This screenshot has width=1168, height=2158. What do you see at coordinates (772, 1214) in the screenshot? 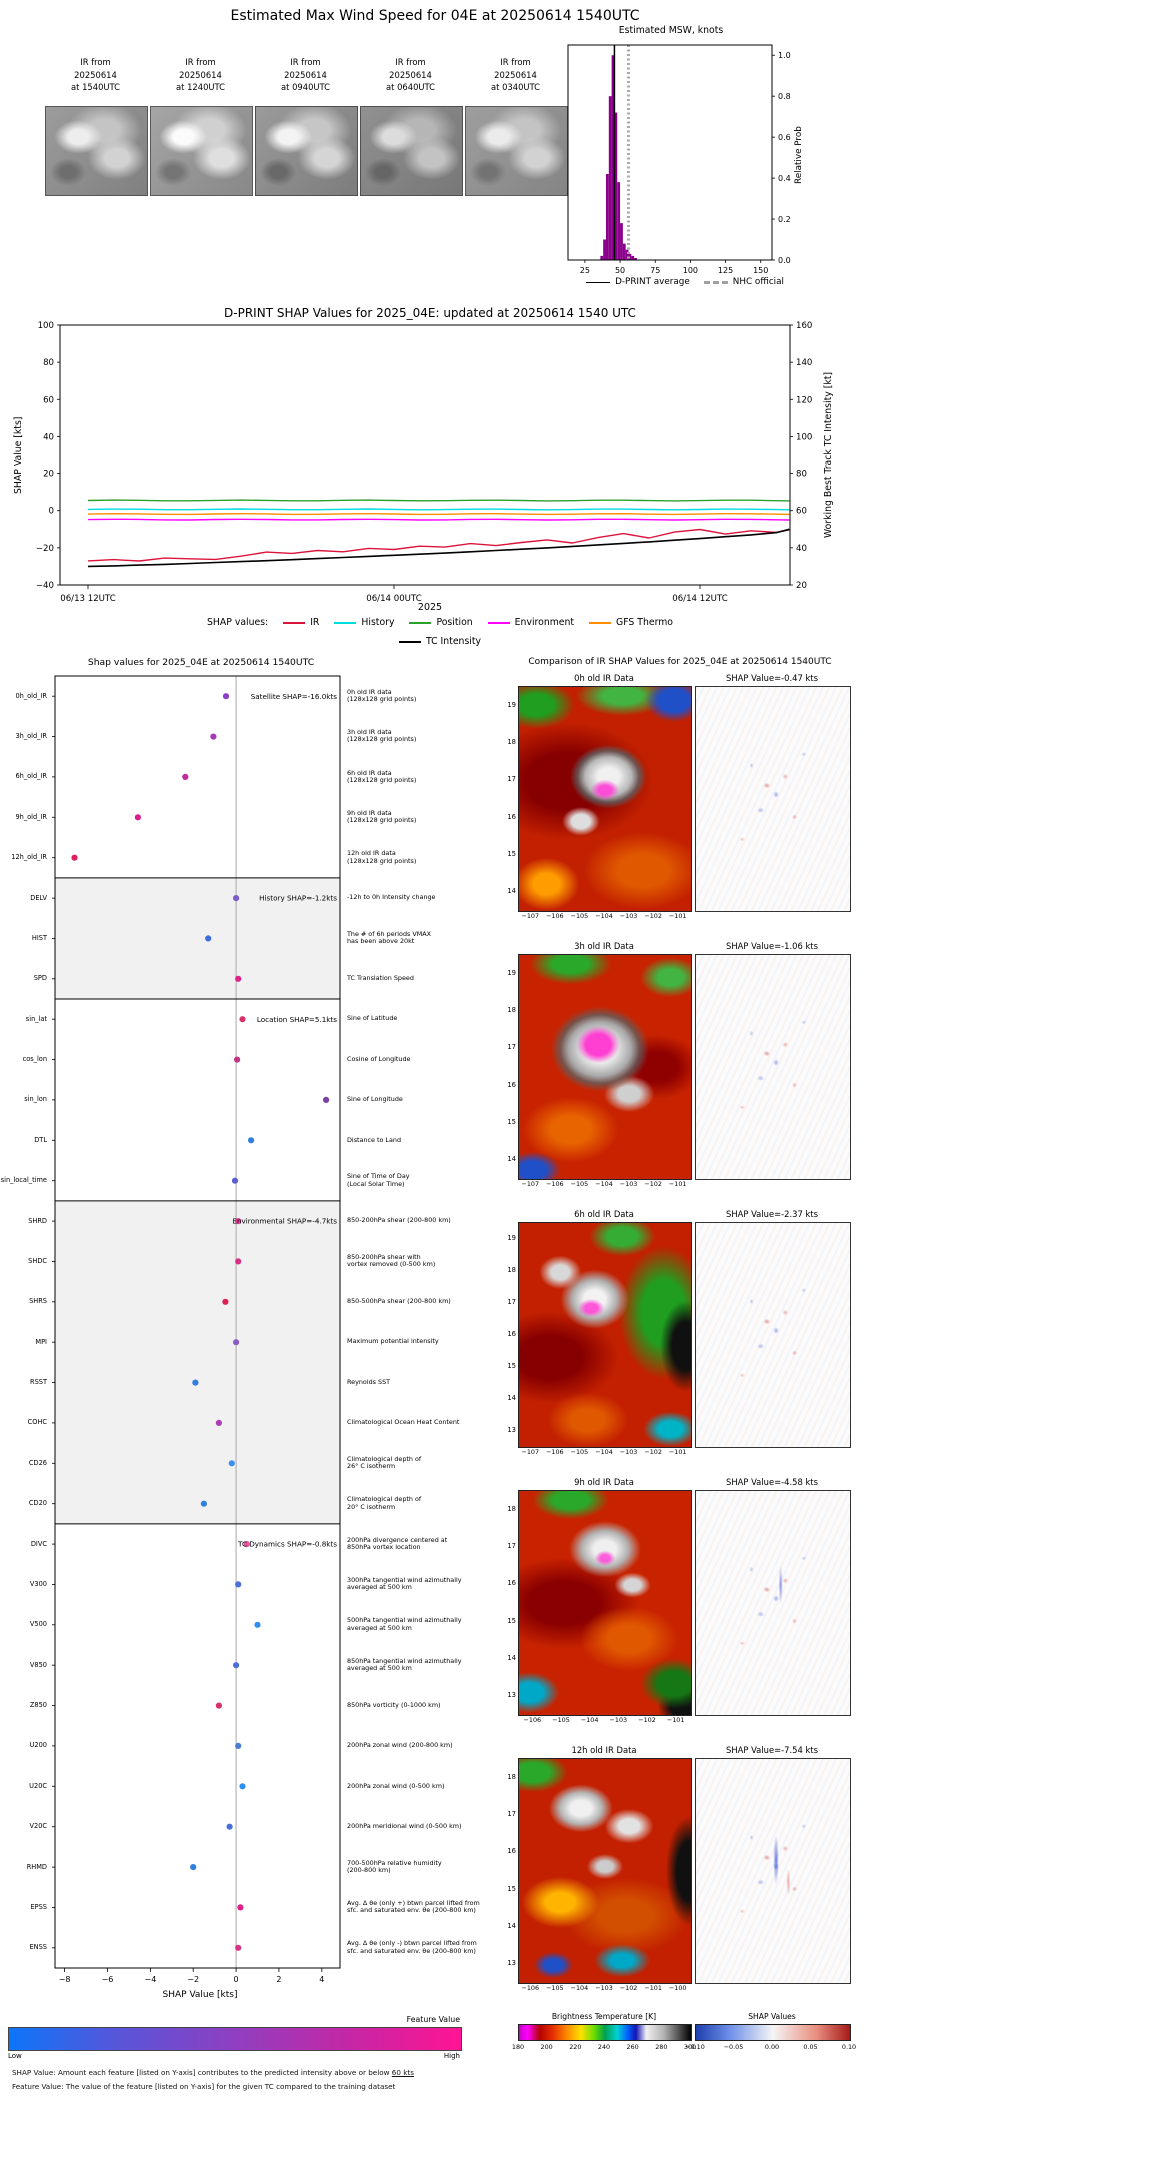
I see `shap-map-title: SHAP Value=-2.37 kts` at bounding box center [772, 1214].